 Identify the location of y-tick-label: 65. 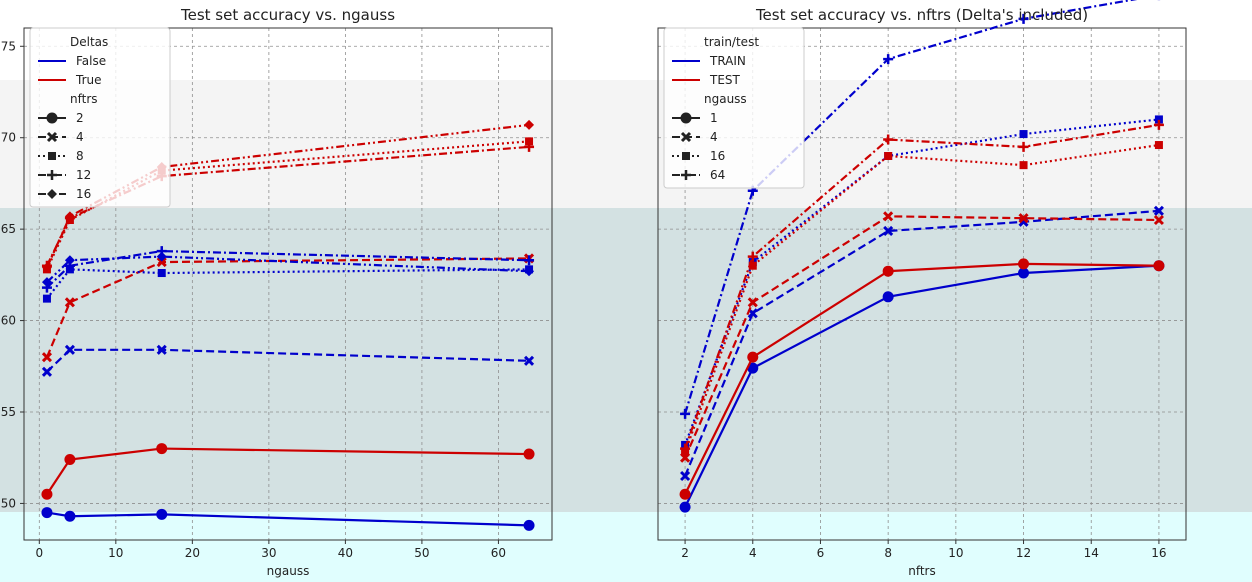
(8, 229).